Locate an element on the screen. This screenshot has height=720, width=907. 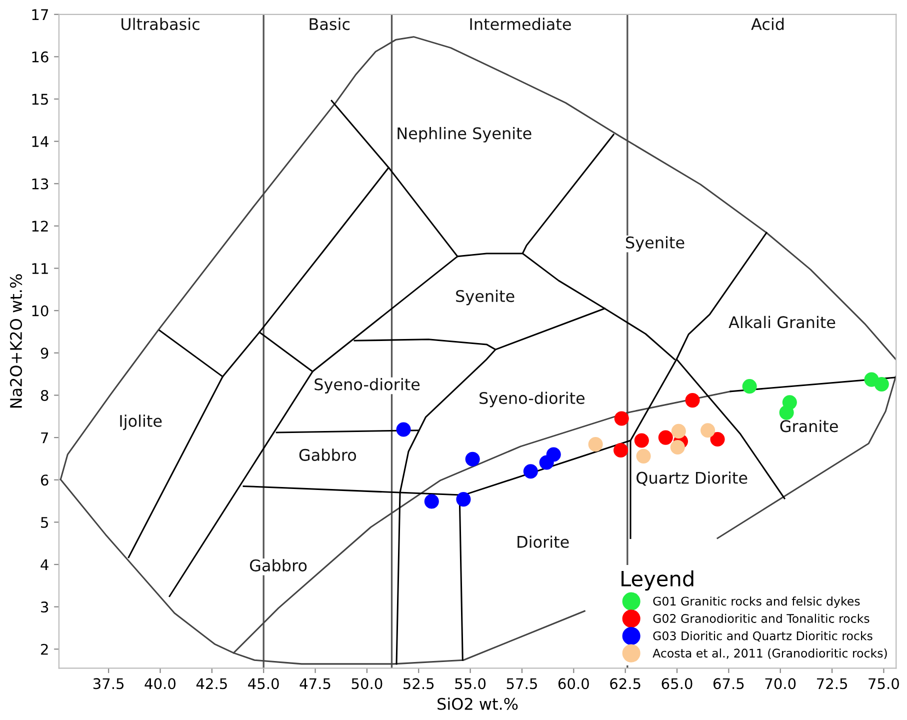
x-tick-label: 57.5 is located at coordinates (521, 684).